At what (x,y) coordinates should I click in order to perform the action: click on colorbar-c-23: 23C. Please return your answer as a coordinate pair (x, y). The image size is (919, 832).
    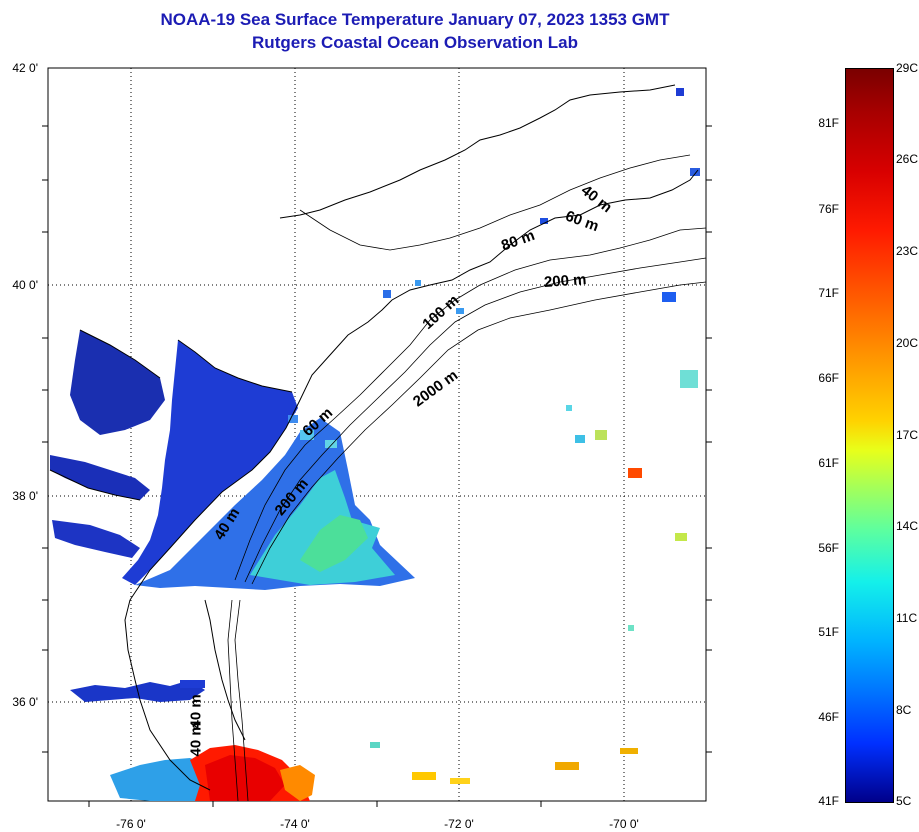
    Looking at the image, I should click on (907, 251).